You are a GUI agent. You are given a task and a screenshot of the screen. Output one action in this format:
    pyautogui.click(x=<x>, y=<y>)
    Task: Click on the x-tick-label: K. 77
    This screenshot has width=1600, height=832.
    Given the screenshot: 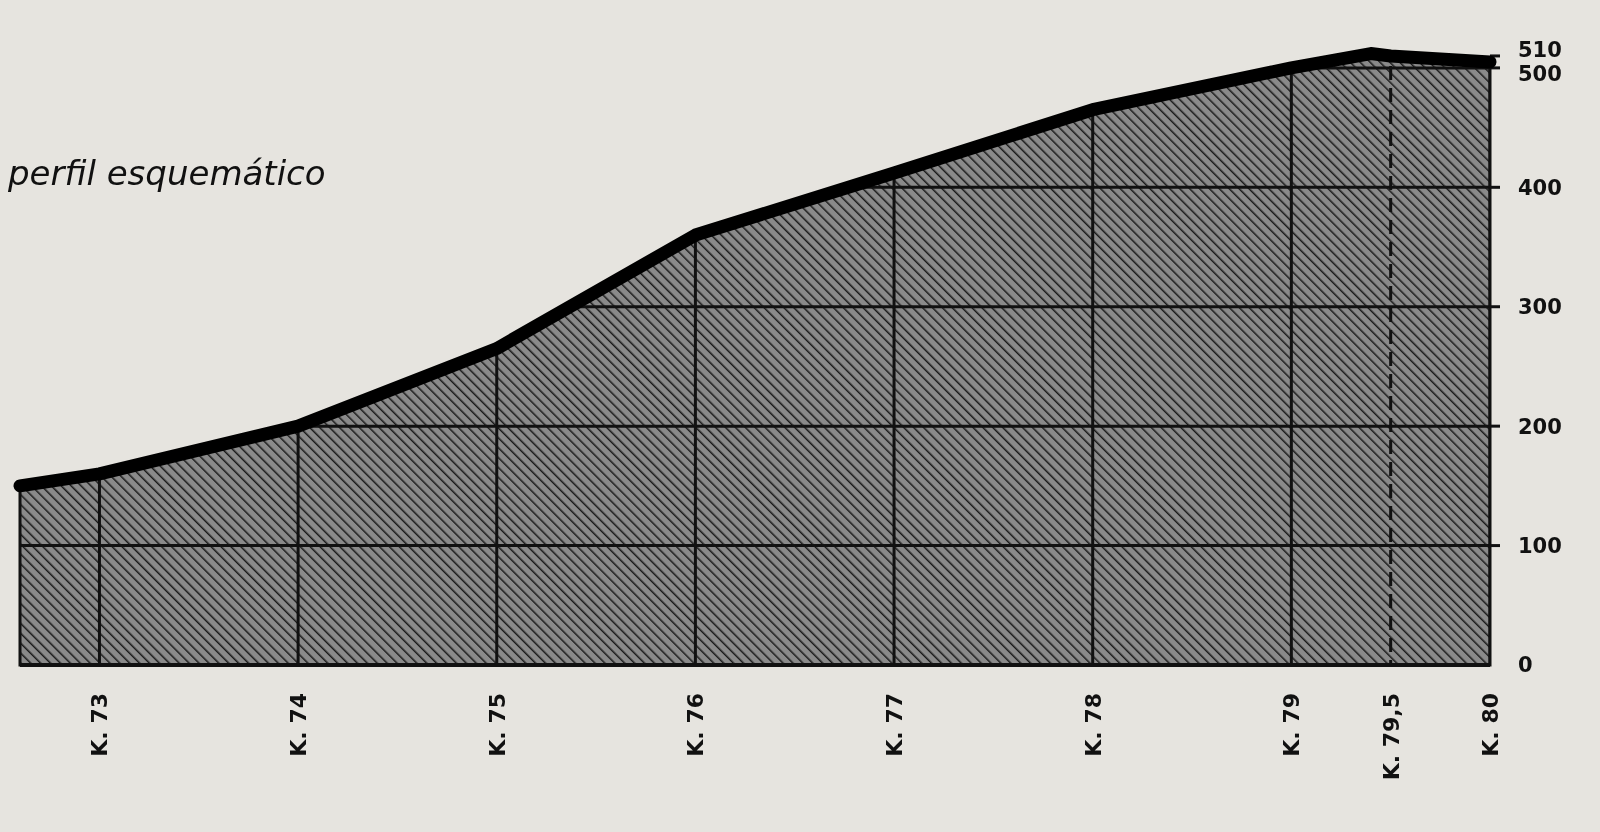 What is the action you would take?
    pyautogui.click(x=895, y=725)
    